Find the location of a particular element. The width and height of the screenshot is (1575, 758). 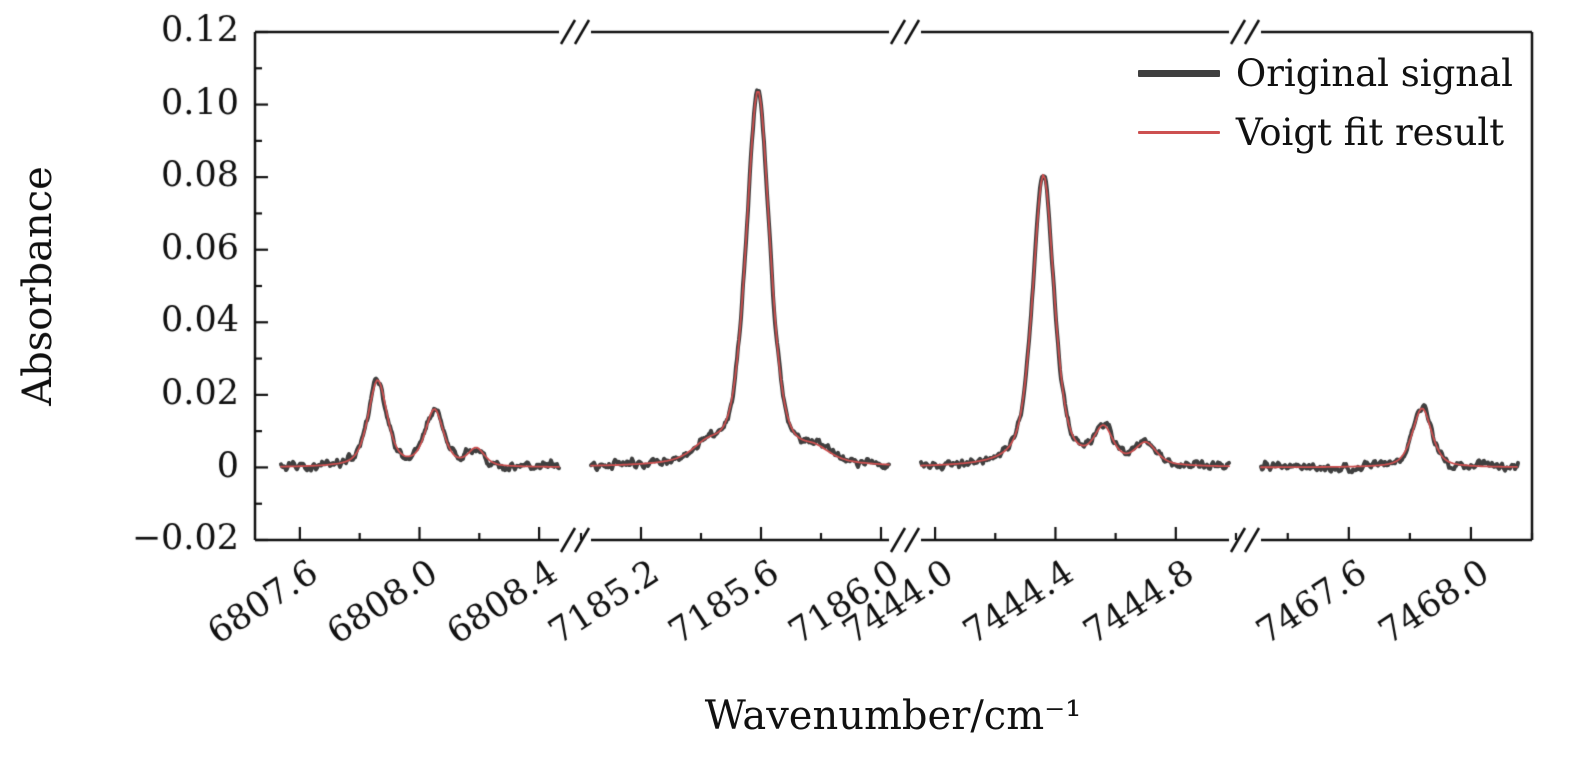

legend-item-original-signal: Original signal is located at coordinates (1325, 73).